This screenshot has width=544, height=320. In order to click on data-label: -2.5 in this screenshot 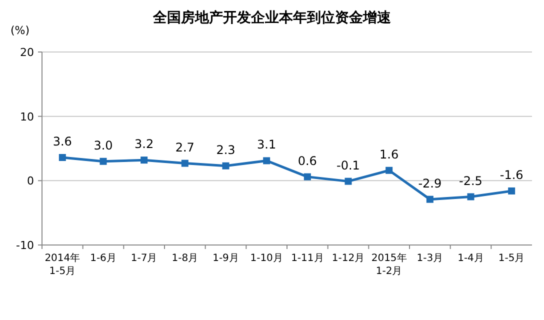, I will do `click(470, 181)`.